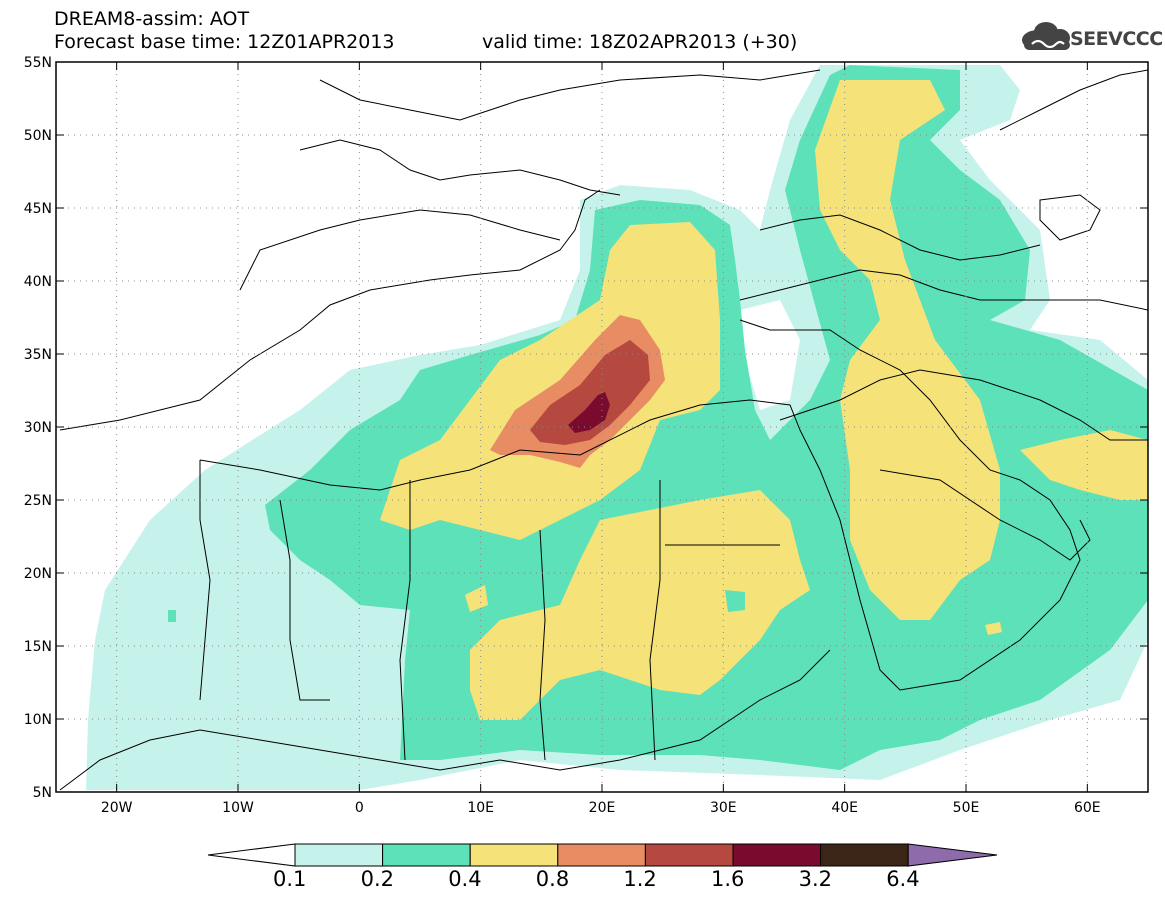 The height and width of the screenshot is (905, 1165). What do you see at coordinates (238, 808) in the screenshot?
I see `lon-tick-label: 10W` at bounding box center [238, 808].